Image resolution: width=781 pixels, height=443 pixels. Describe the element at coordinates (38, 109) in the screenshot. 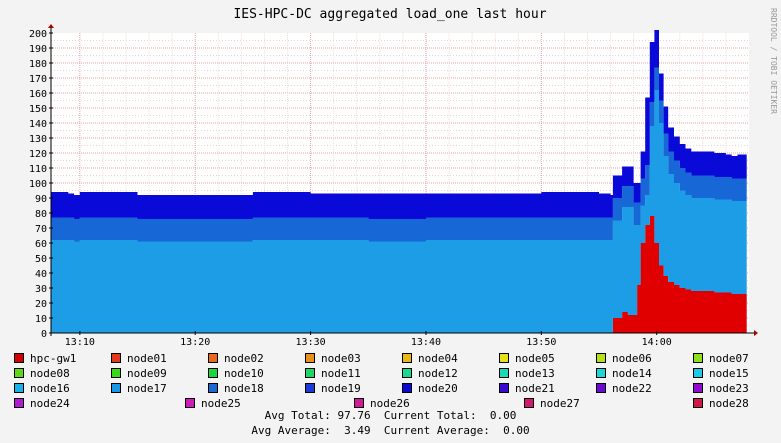

I see `y-tick-label: 150` at that location.